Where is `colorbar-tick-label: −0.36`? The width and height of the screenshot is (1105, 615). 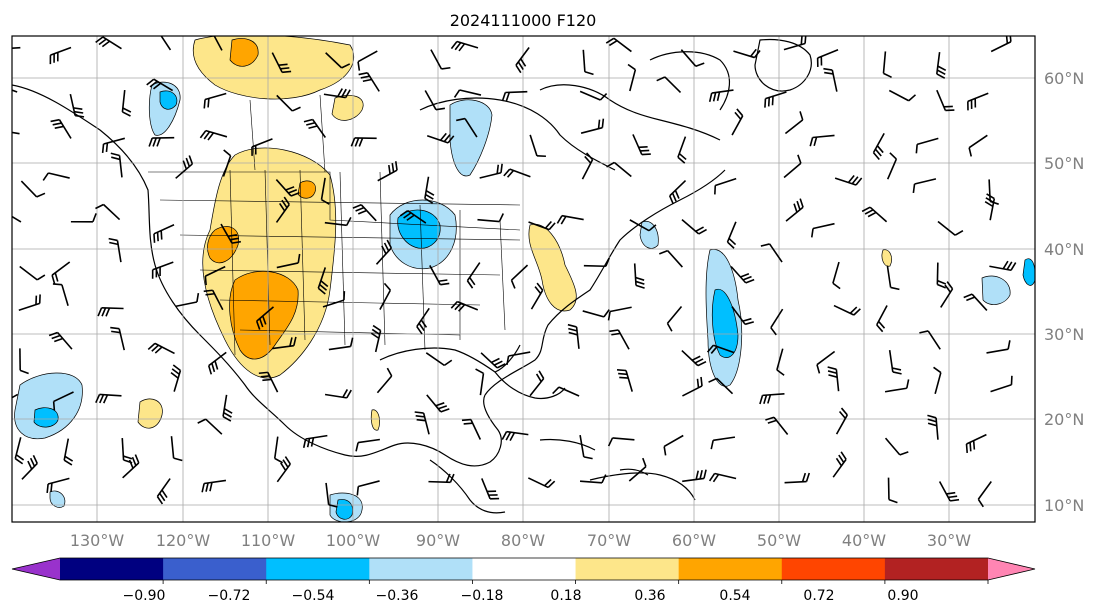 colorbar-tick-label: −0.36 is located at coordinates (397, 596).